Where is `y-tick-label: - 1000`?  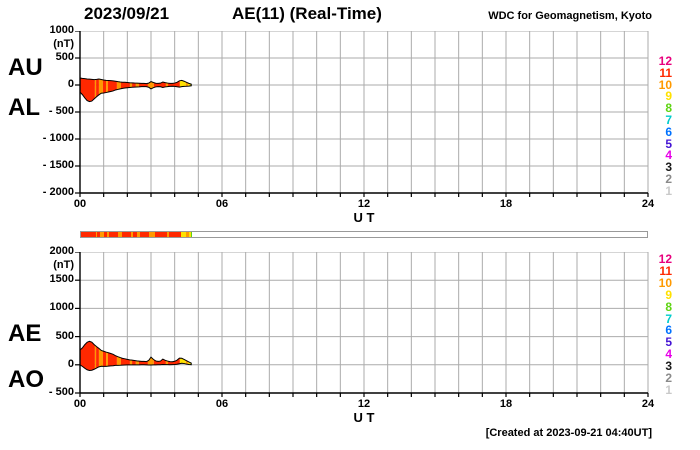 y-tick-label: - 1000 is located at coordinates (58, 138).